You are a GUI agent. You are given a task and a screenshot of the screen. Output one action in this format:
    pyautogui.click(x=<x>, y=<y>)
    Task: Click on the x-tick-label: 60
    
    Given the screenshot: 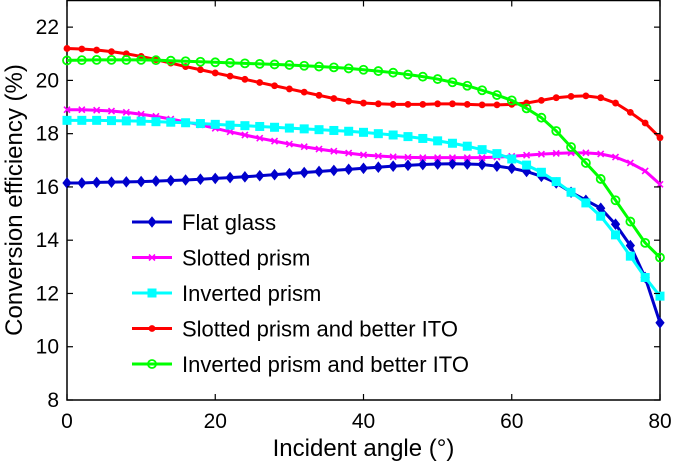 What is the action you would take?
    pyautogui.click(x=511, y=421)
    